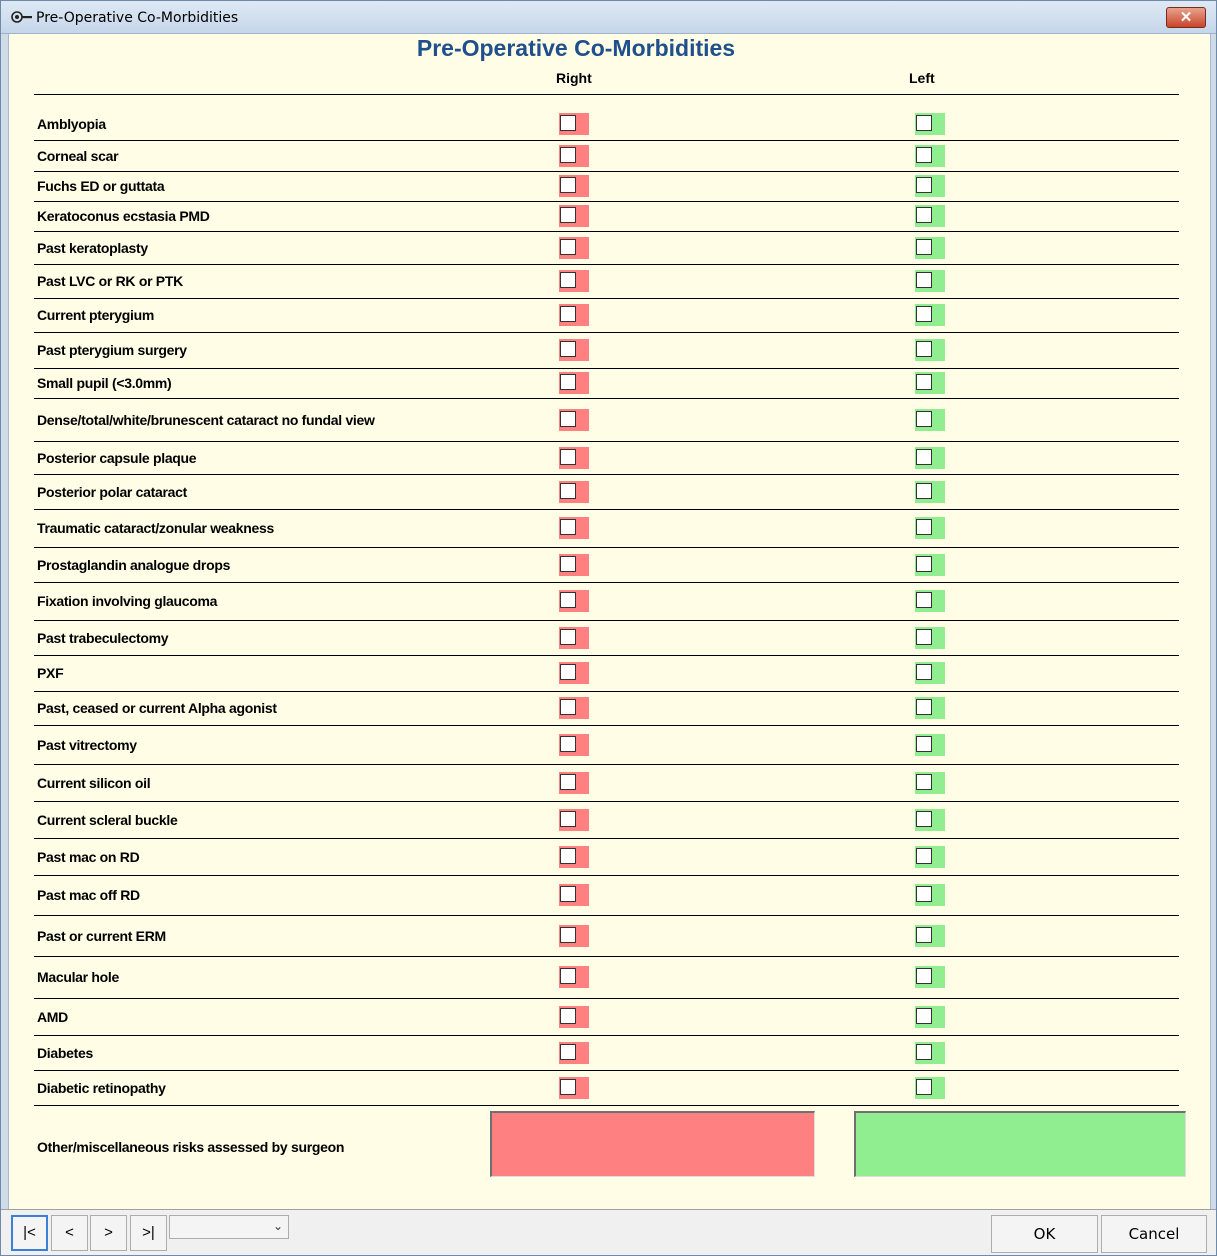 Image resolution: width=1217 pixels, height=1256 pixels. Describe the element at coordinates (1020, 1144) in the screenshot. I see `misc-risks-left-field` at that location.